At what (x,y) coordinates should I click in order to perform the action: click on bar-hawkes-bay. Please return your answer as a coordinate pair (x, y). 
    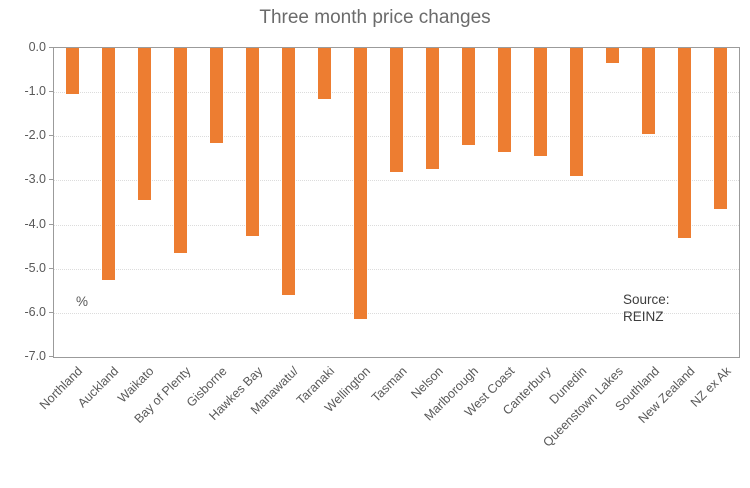
    Looking at the image, I should click on (252, 142).